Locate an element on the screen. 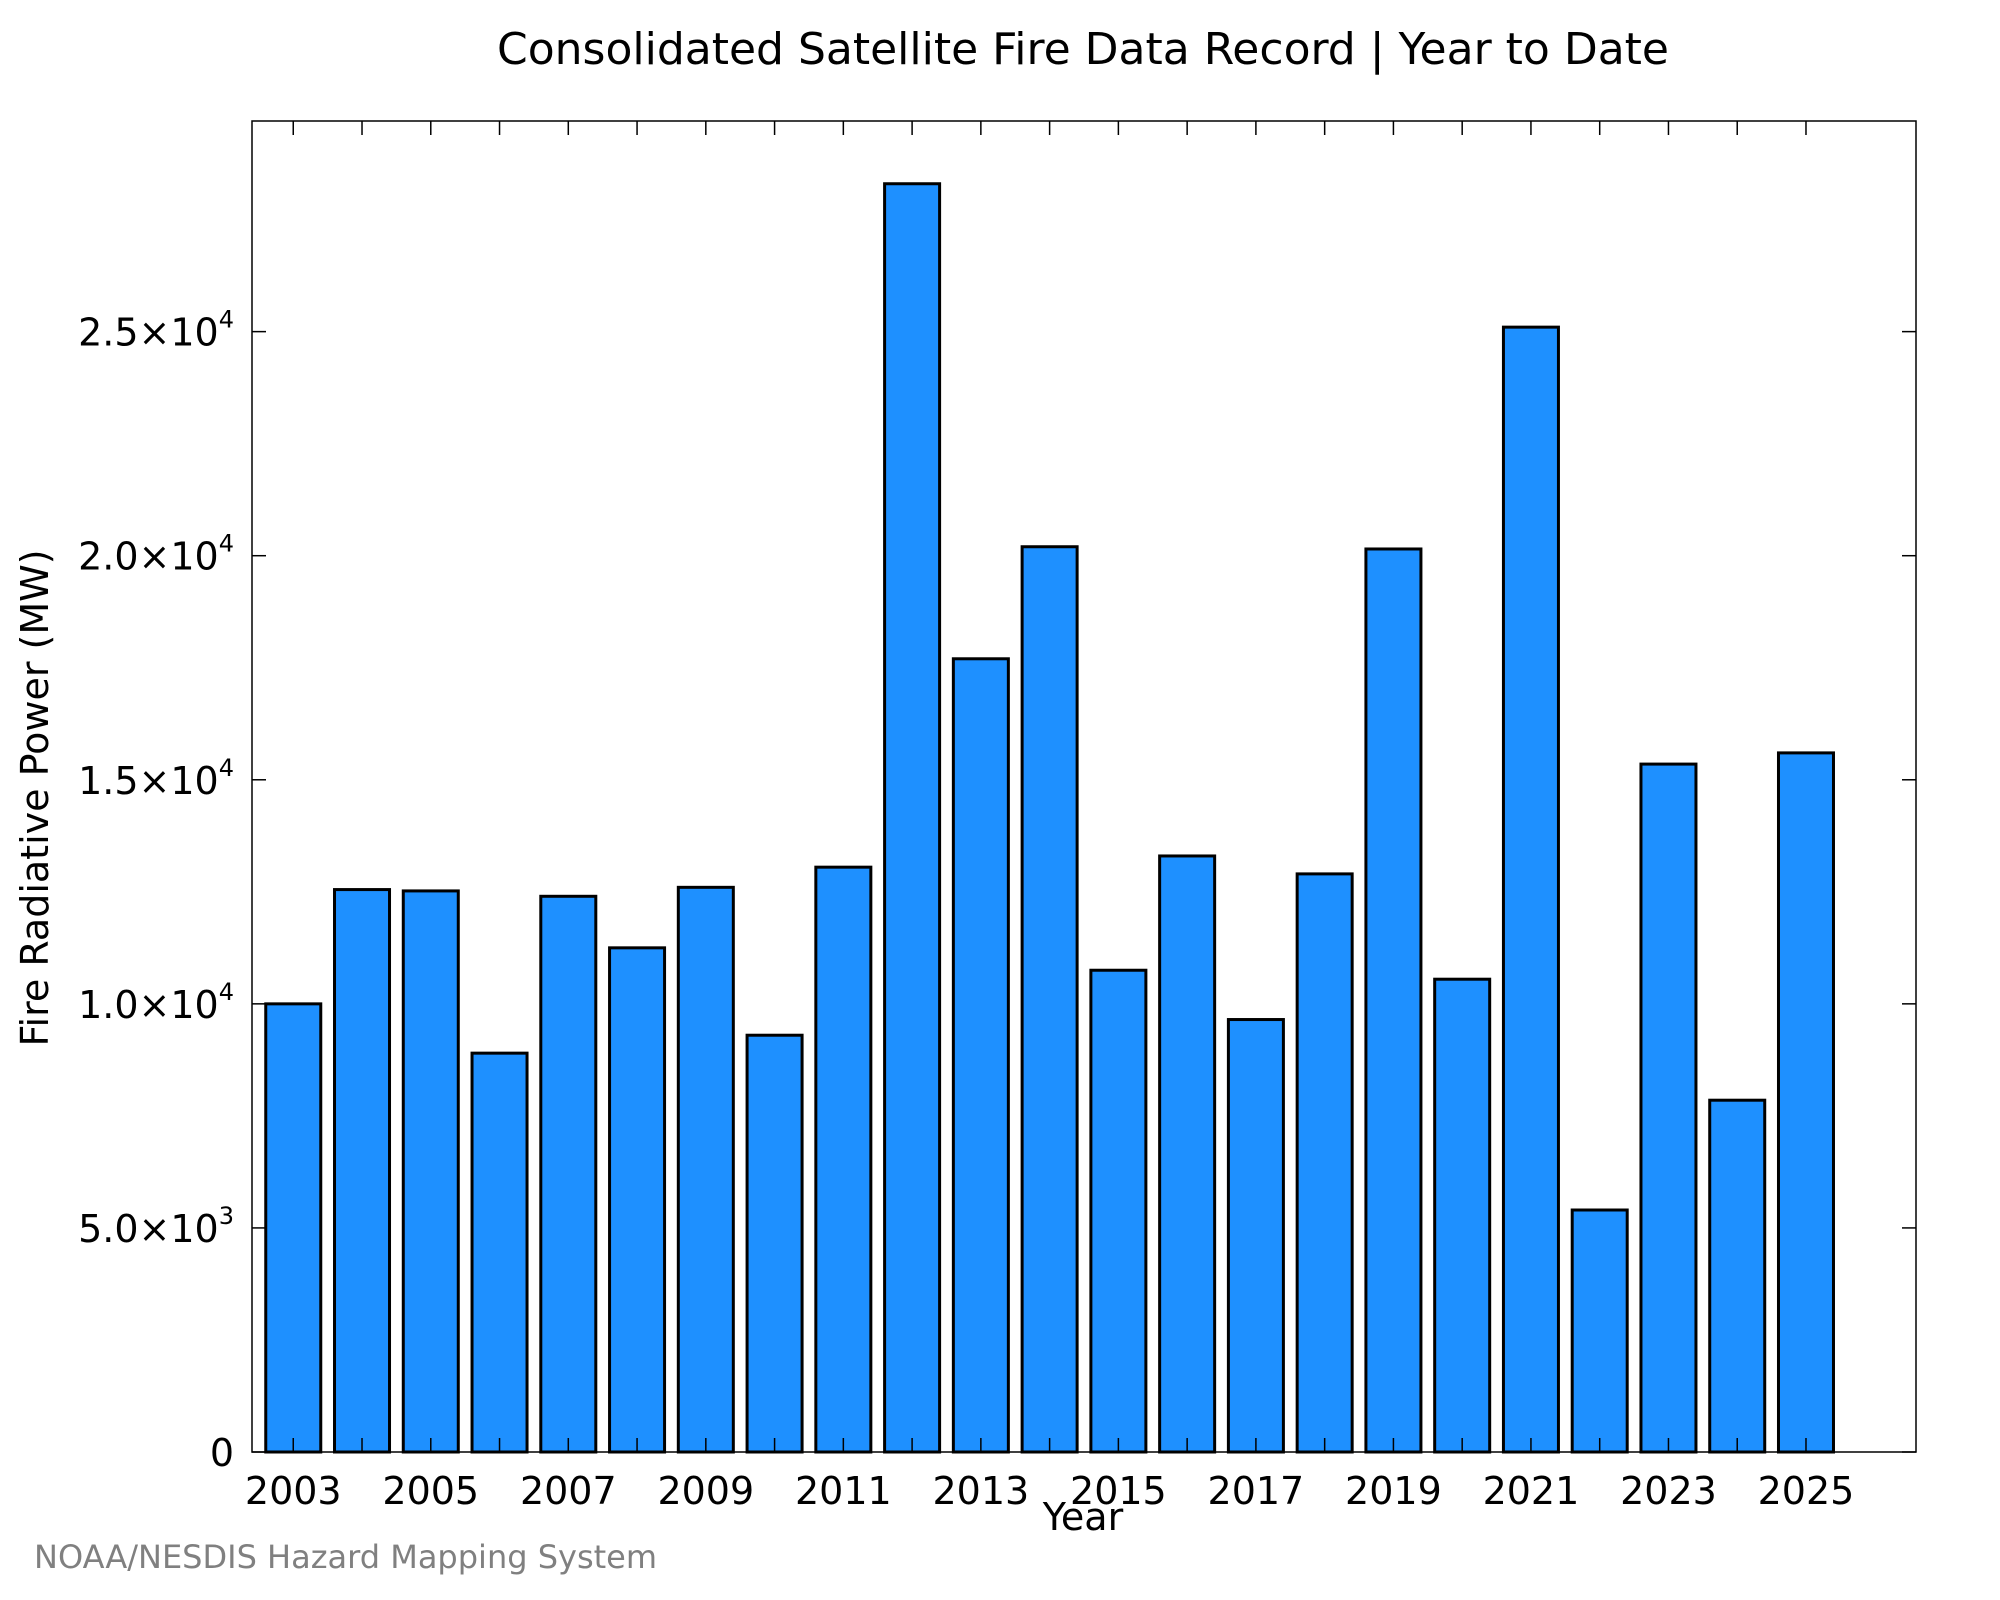  x-tick-label: 2019 is located at coordinates (1393, 1491).